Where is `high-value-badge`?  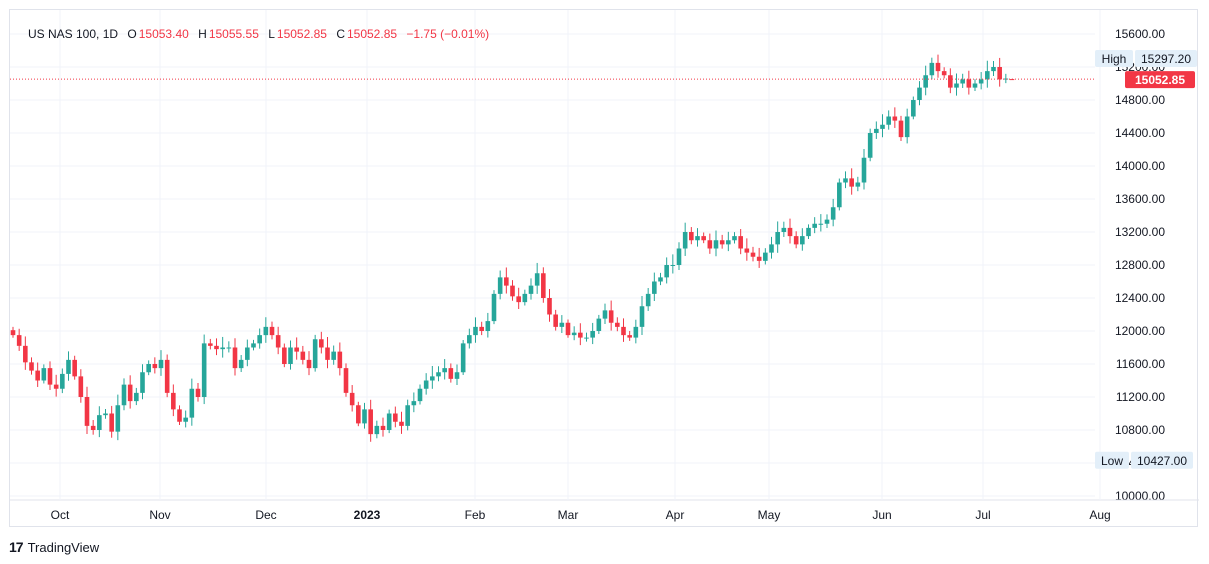
high-value-badge is located at coordinates (1166, 58).